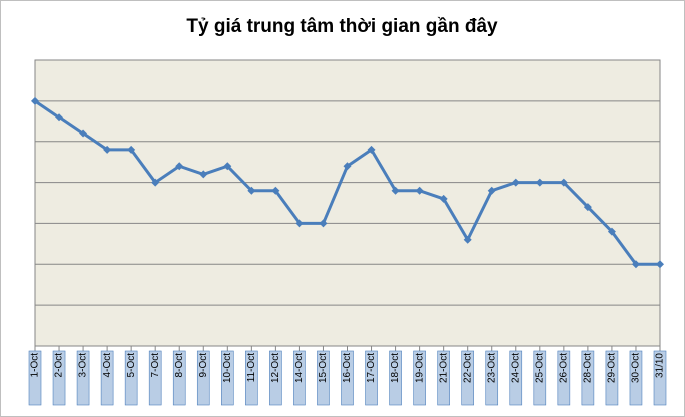 This screenshot has height=417, width=685. Describe the element at coordinates (563, 368) in the screenshot. I see `x-tick-label: 26-Oct` at that location.